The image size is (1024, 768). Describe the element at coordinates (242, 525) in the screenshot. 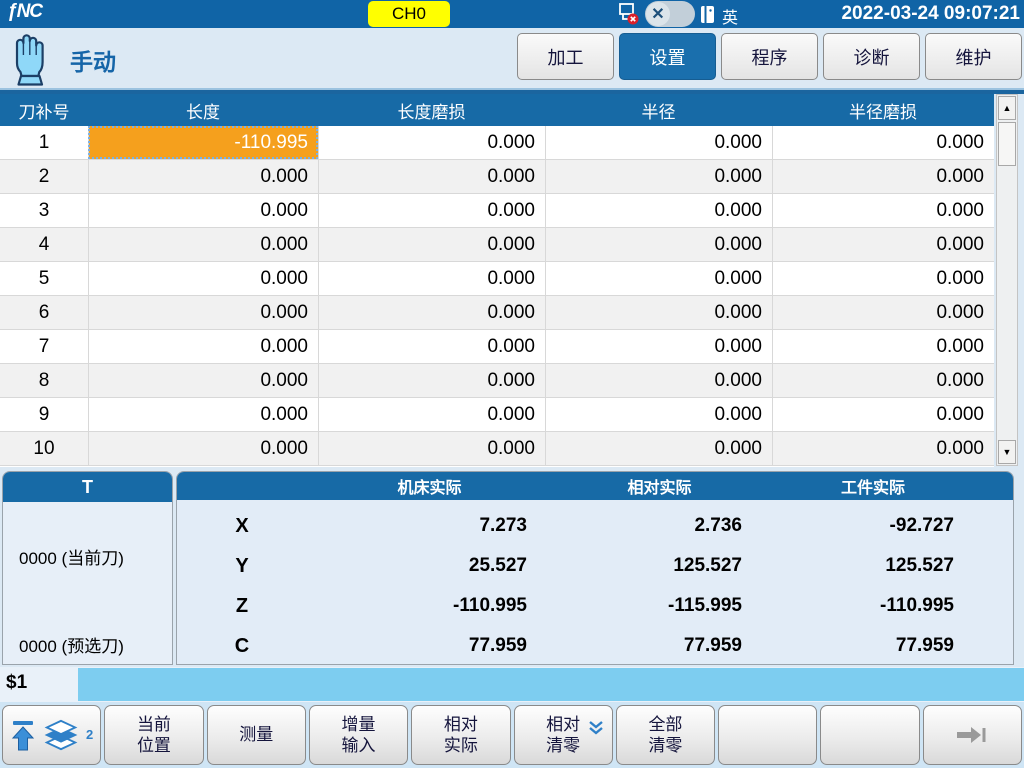

I see `axis-name: X` at that location.